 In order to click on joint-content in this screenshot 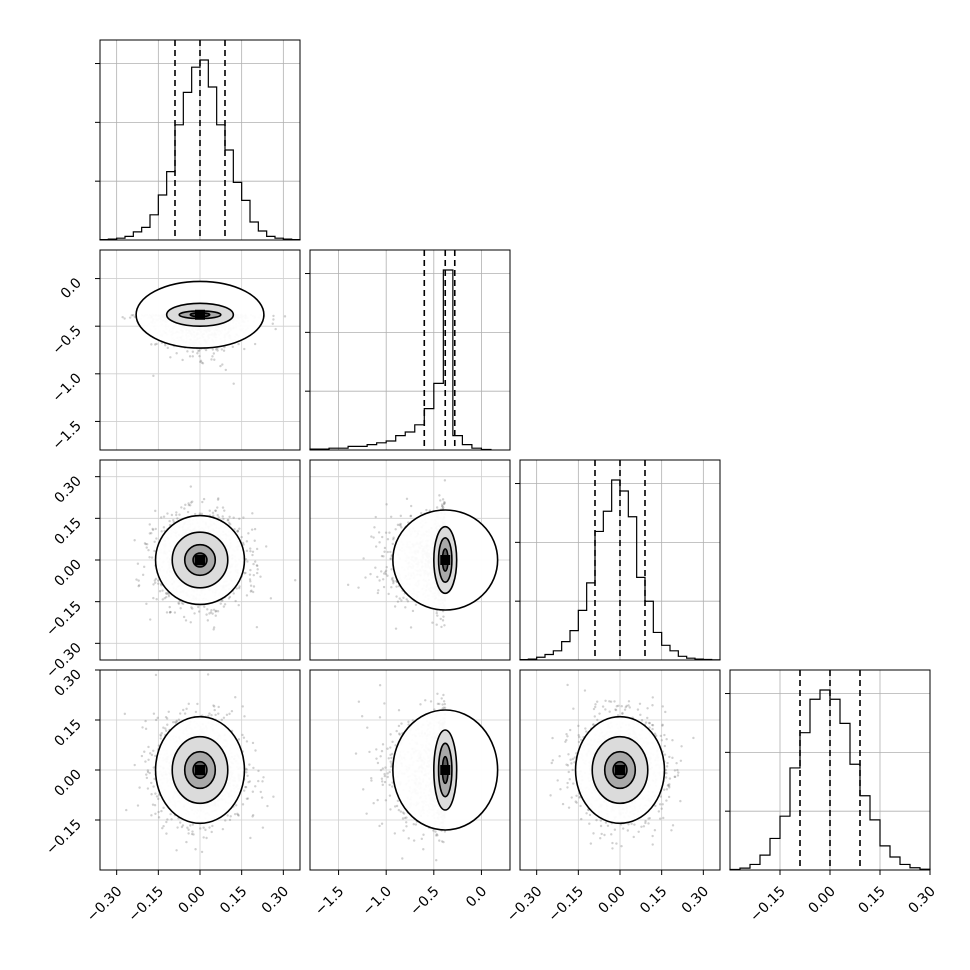, I will do `click(200, 770)`.